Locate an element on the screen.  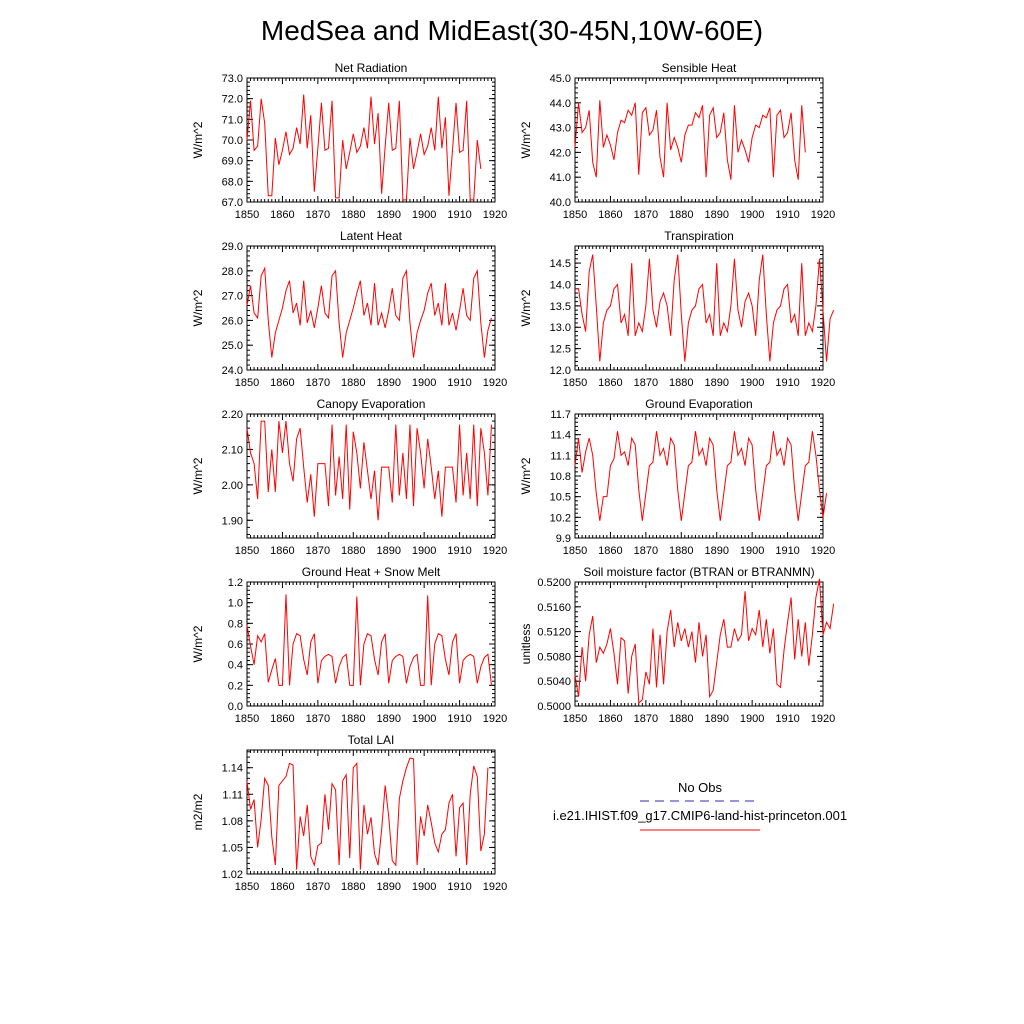
y-tick-label: 24.0 is located at coordinates (232, 371).